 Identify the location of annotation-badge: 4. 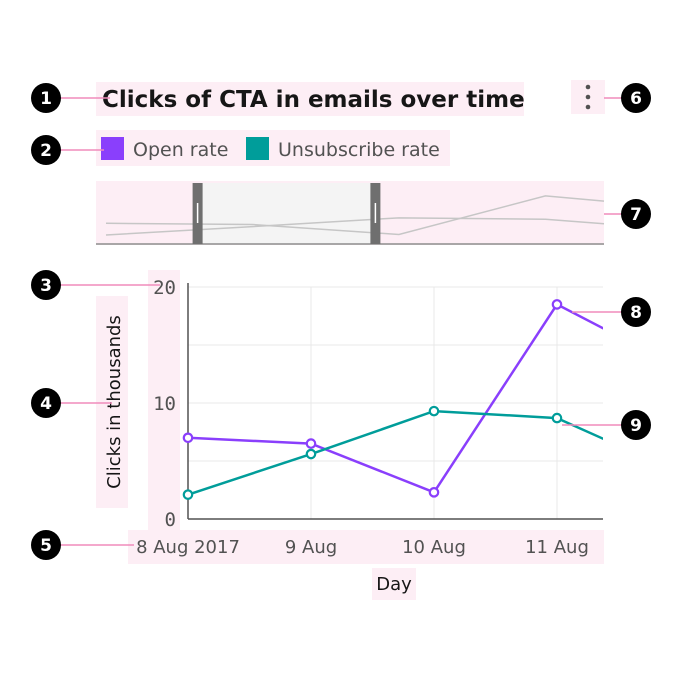
(46, 403).